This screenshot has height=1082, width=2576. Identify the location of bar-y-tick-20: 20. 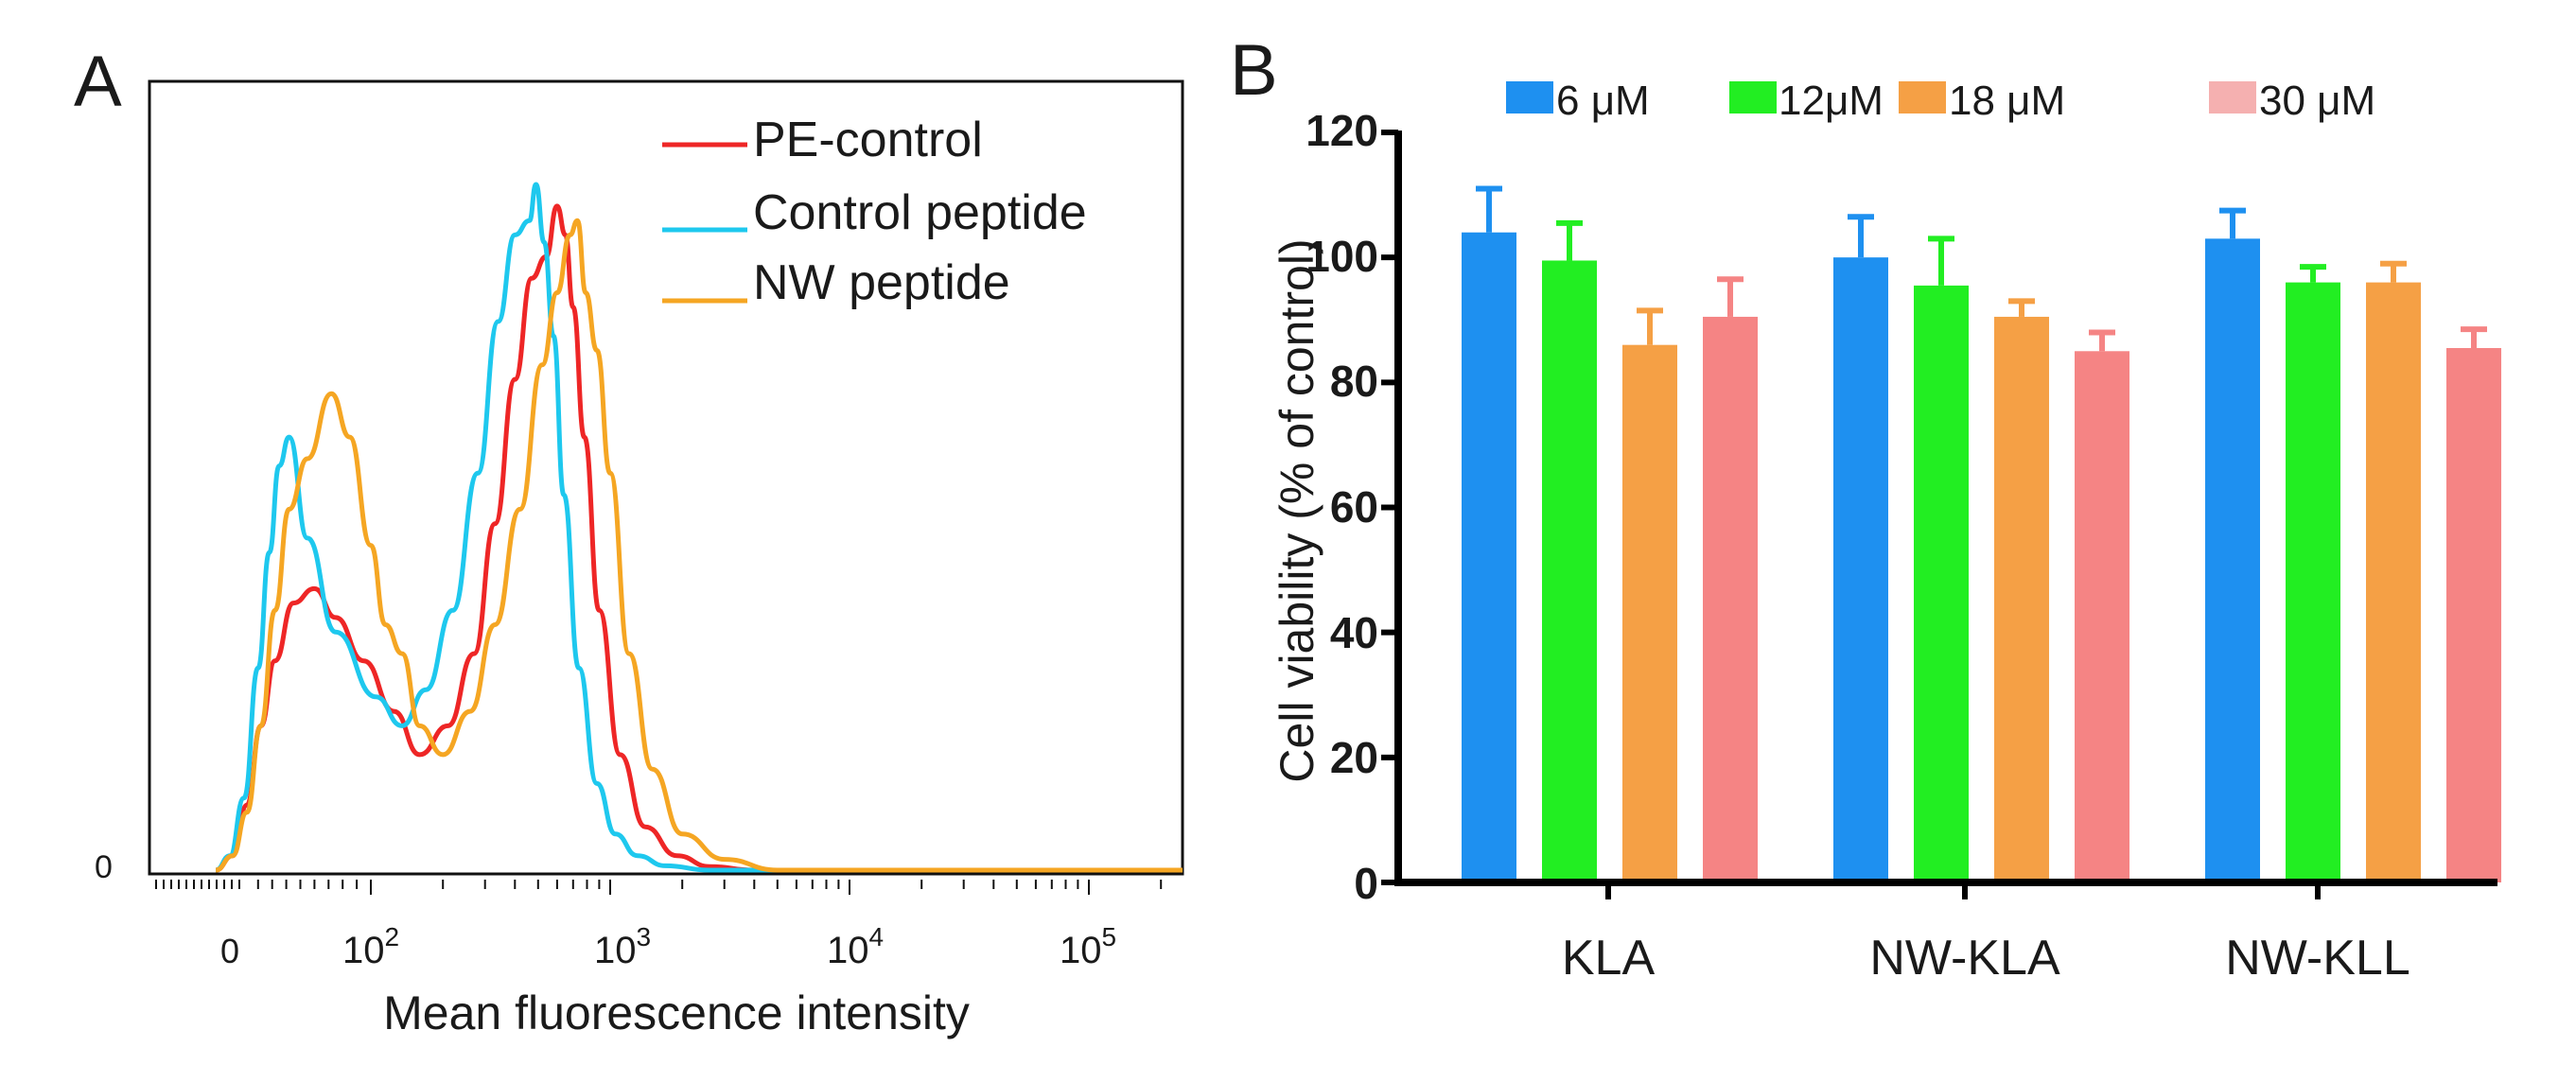
(1354, 757).